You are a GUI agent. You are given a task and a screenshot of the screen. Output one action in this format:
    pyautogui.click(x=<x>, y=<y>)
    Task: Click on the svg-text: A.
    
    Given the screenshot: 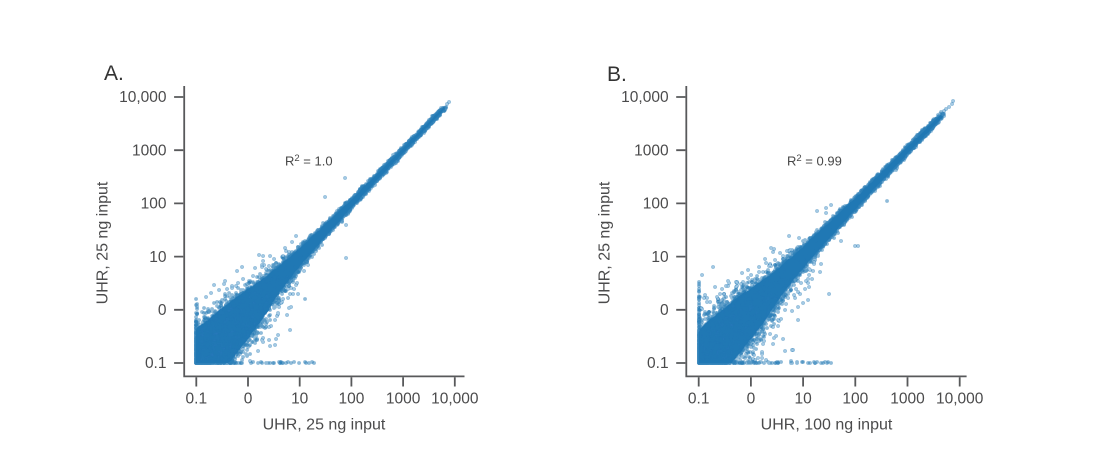 What is the action you would take?
    pyautogui.click(x=114, y=73)
    